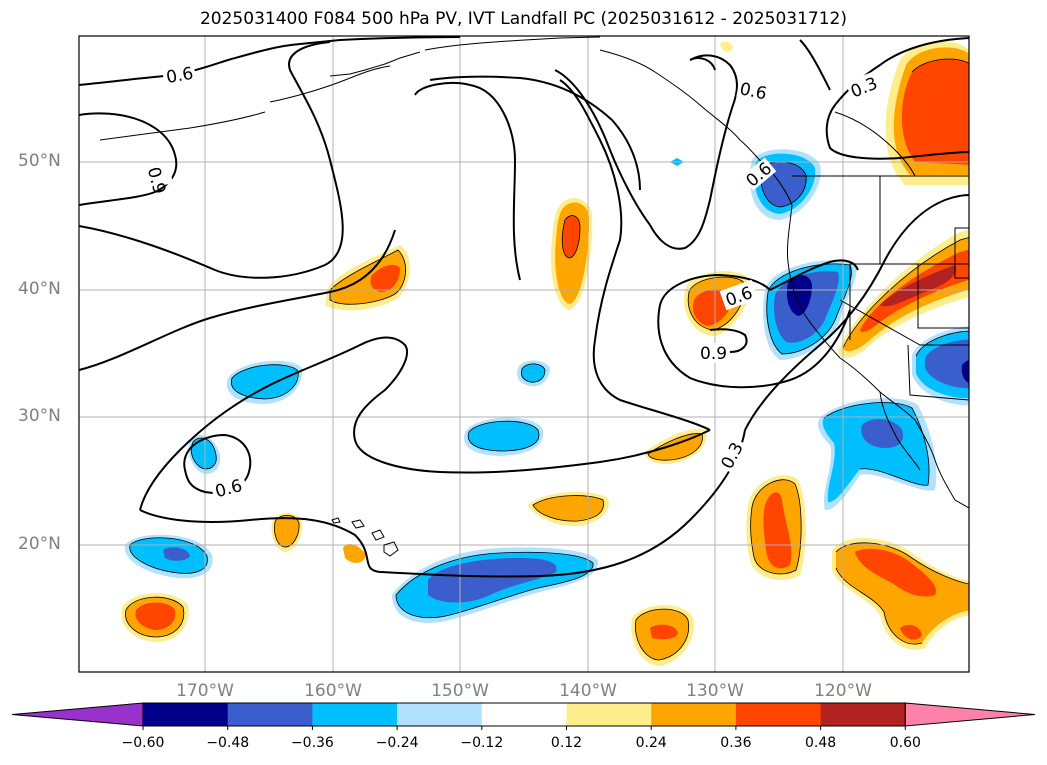 The width and height of the screenshot is (1047, 765). Describe the element at coordinates (726, 46) in the screenshot. I see `shade-hawaii-light` at that location.